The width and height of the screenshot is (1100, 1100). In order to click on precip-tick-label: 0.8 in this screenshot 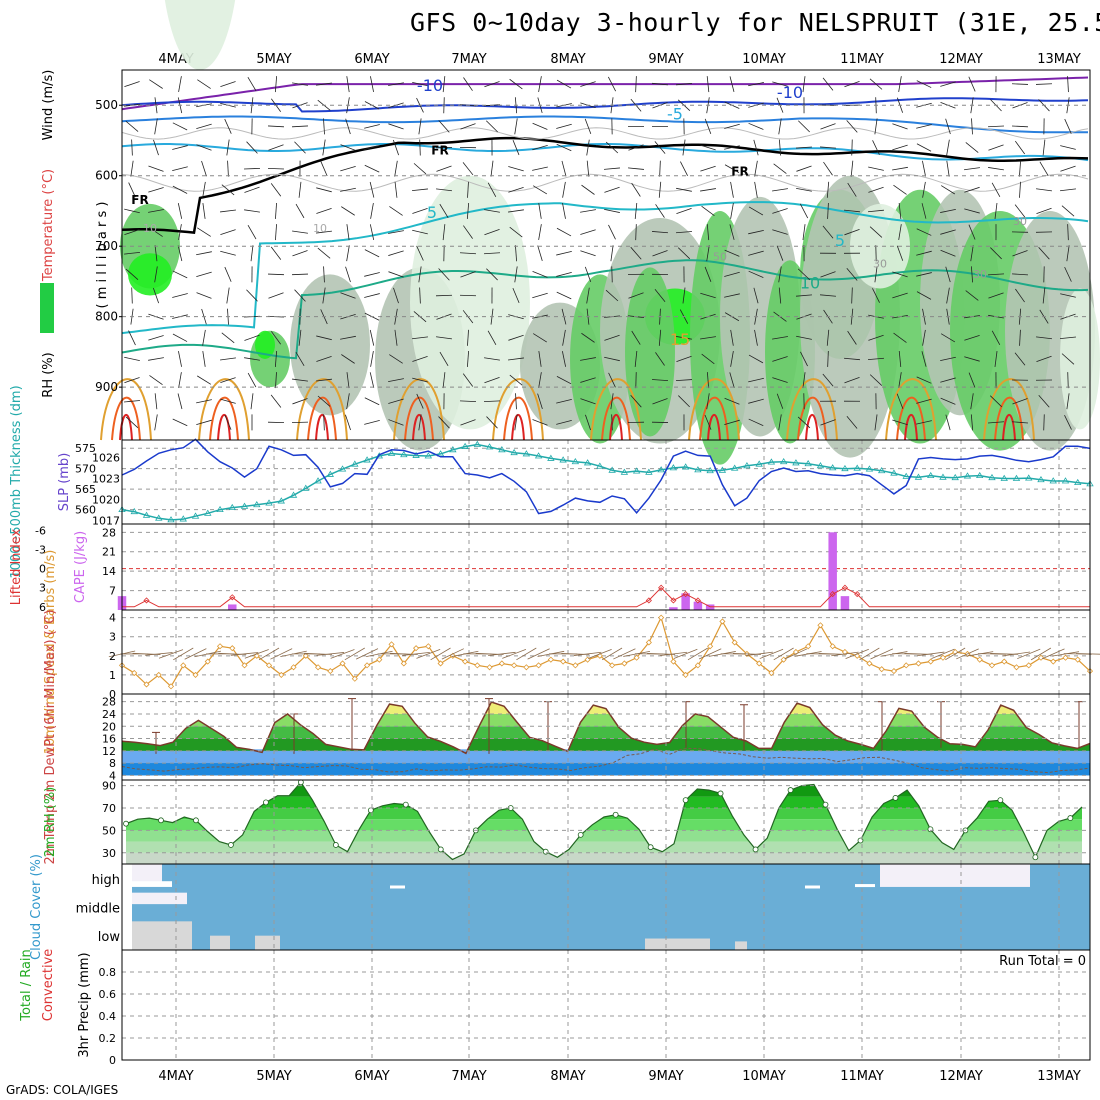, I will do `click(108, 972)`.